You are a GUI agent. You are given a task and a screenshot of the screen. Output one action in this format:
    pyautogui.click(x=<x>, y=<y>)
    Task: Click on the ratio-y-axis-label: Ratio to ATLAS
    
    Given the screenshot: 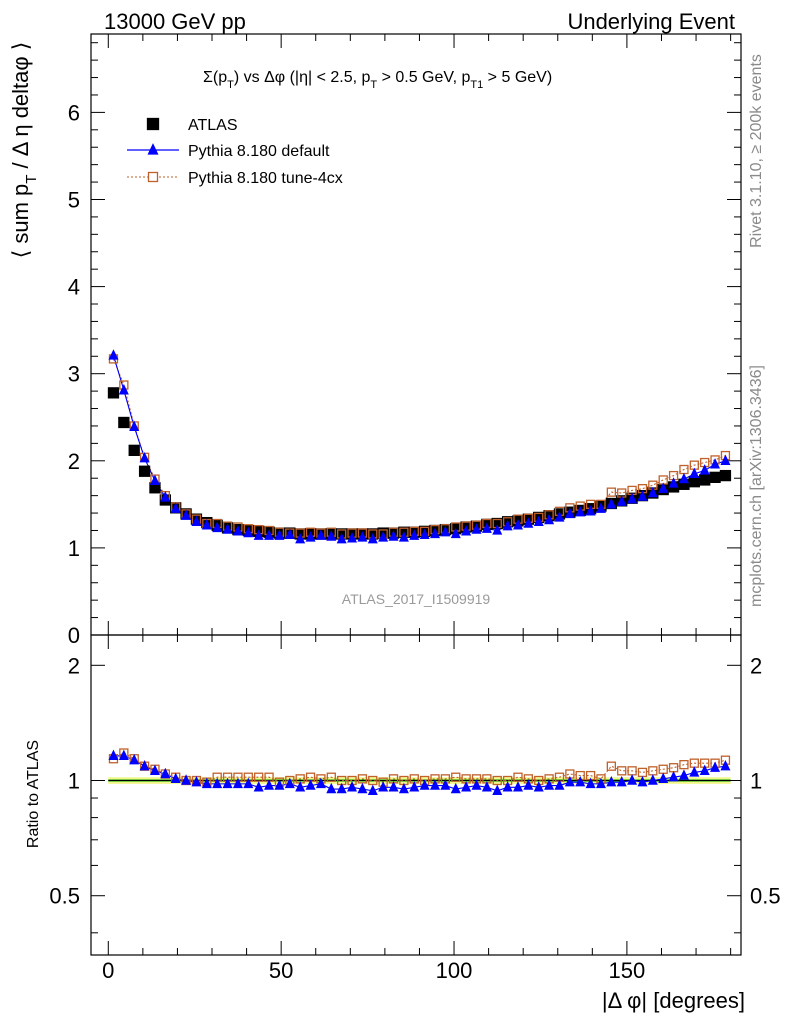 What is the action you would take?
    pyautogui.click(x=33, y=794)
    